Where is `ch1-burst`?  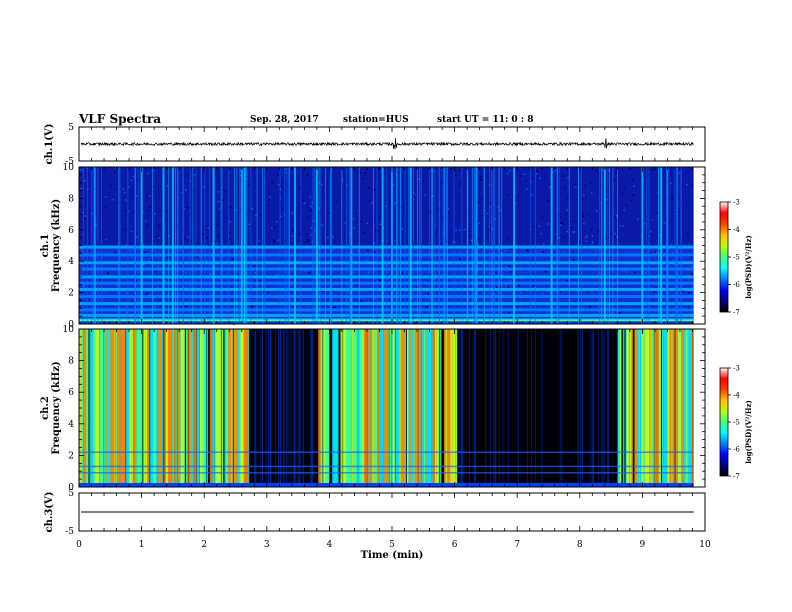 ch1-burst is located at coordinates (316, 245).